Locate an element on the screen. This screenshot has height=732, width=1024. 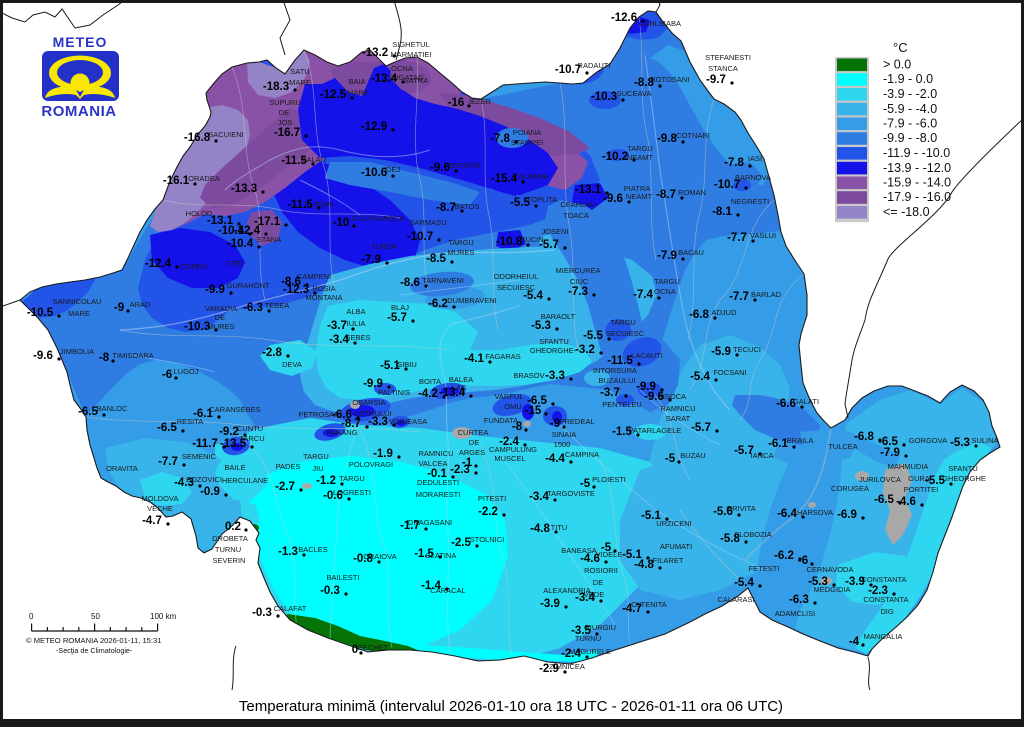
svg-text: -5.6 is located at coordinates (723, 512).